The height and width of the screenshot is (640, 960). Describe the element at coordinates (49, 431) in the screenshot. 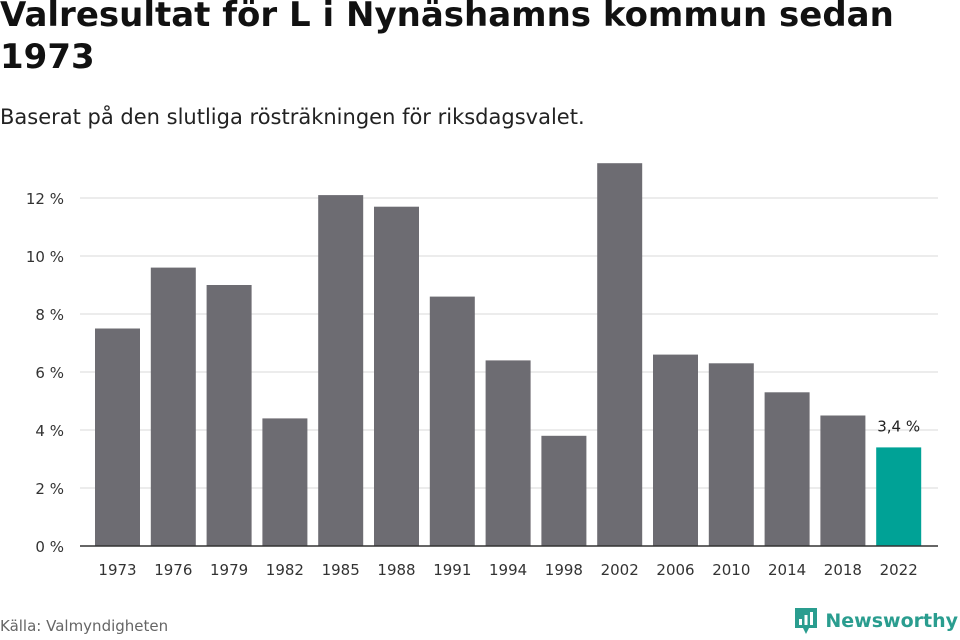

I see `y-tick-label: 4 %` at that location.